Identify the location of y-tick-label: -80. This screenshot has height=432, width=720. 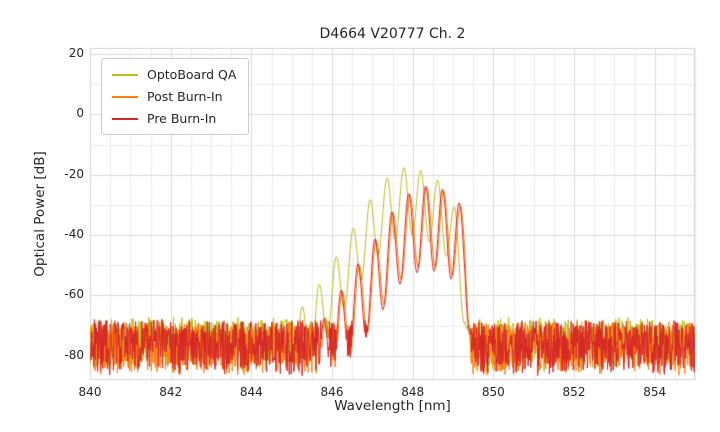
(74, 354).